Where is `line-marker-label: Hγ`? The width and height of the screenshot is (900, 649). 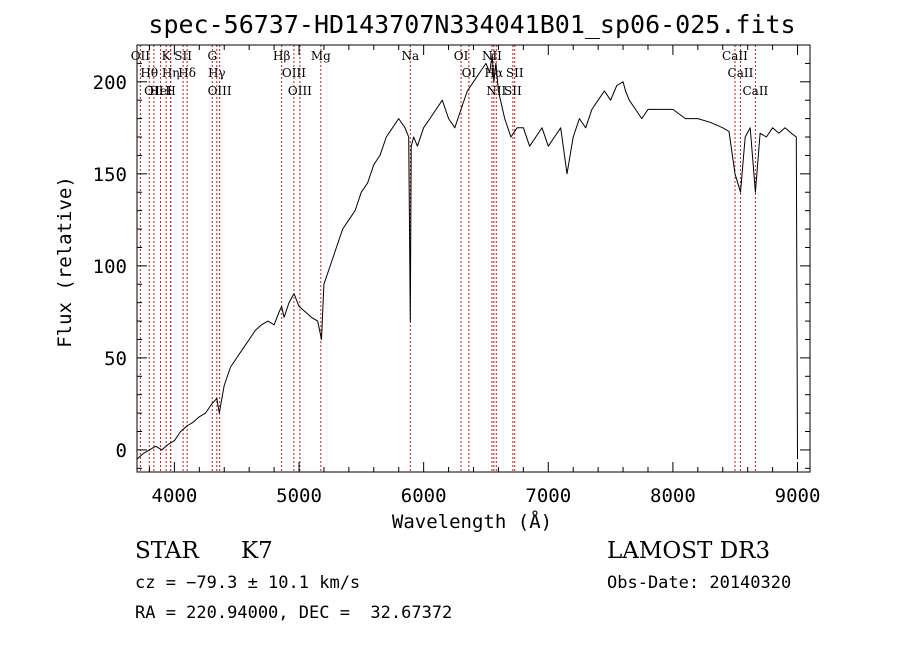 line-marker-label: Hγ is located at coordinates (217, 73).